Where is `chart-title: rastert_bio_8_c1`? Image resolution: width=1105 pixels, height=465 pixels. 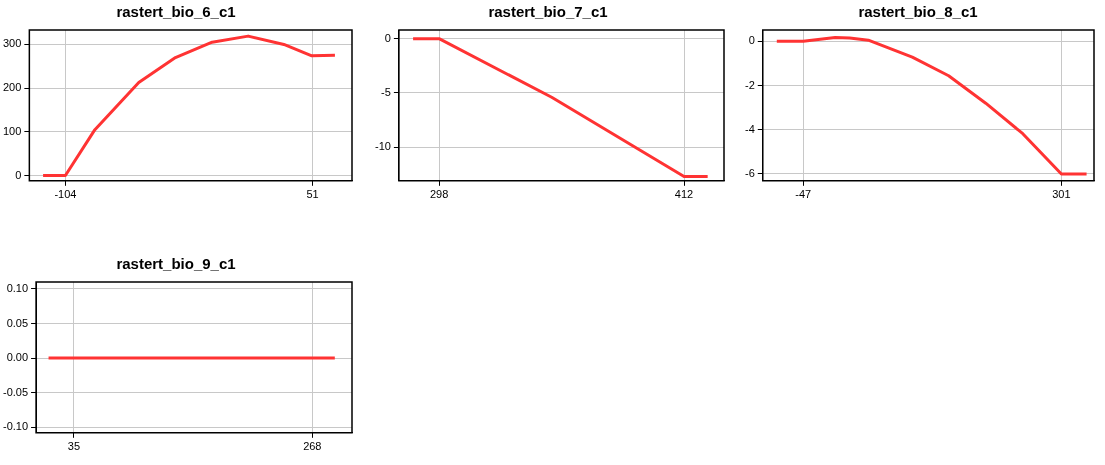 chart-title: rastert_bio_8_c1 is located at coordinates (918, 12).